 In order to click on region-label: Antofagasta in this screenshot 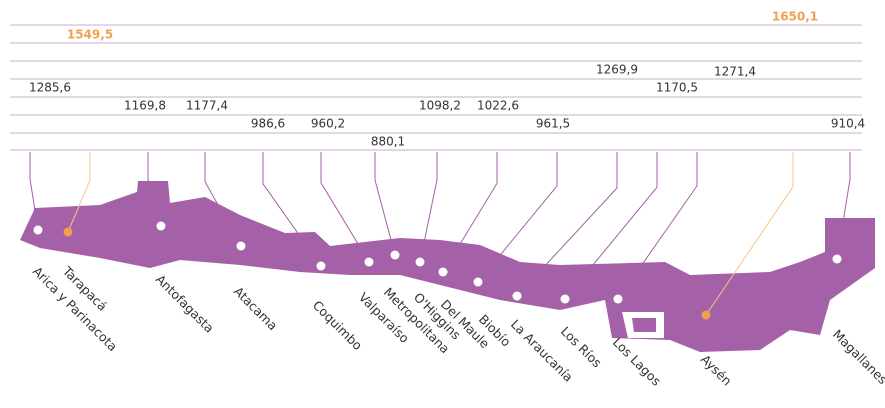, I will do `click(185, 304)`.